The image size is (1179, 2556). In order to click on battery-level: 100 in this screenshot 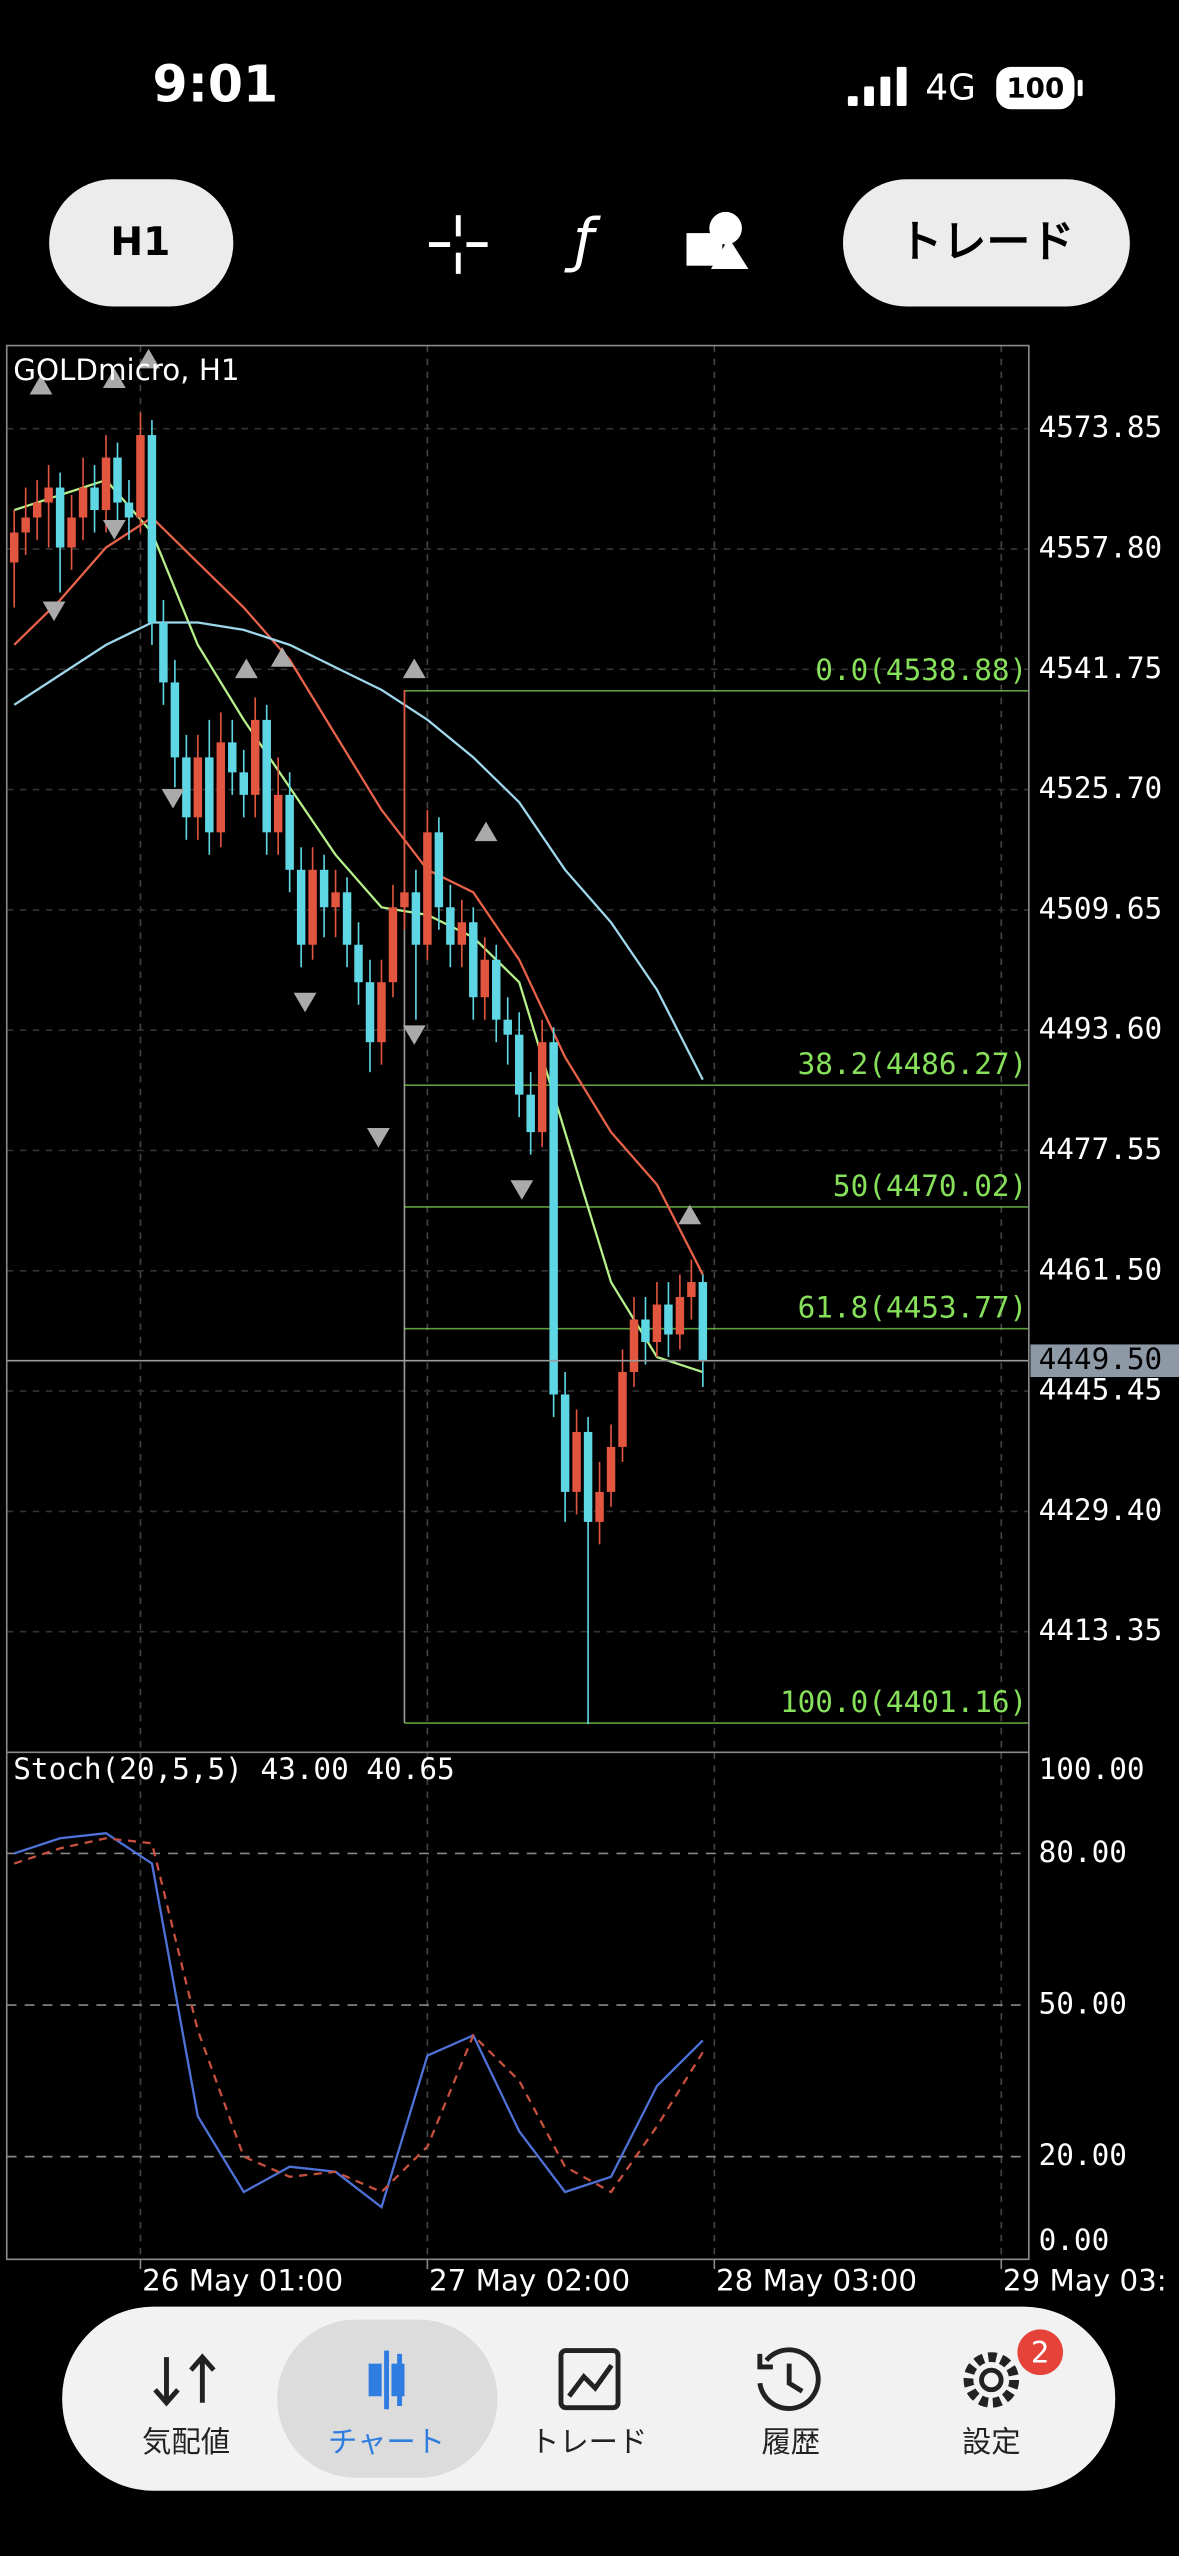, I will do `click(1035, 88)`.